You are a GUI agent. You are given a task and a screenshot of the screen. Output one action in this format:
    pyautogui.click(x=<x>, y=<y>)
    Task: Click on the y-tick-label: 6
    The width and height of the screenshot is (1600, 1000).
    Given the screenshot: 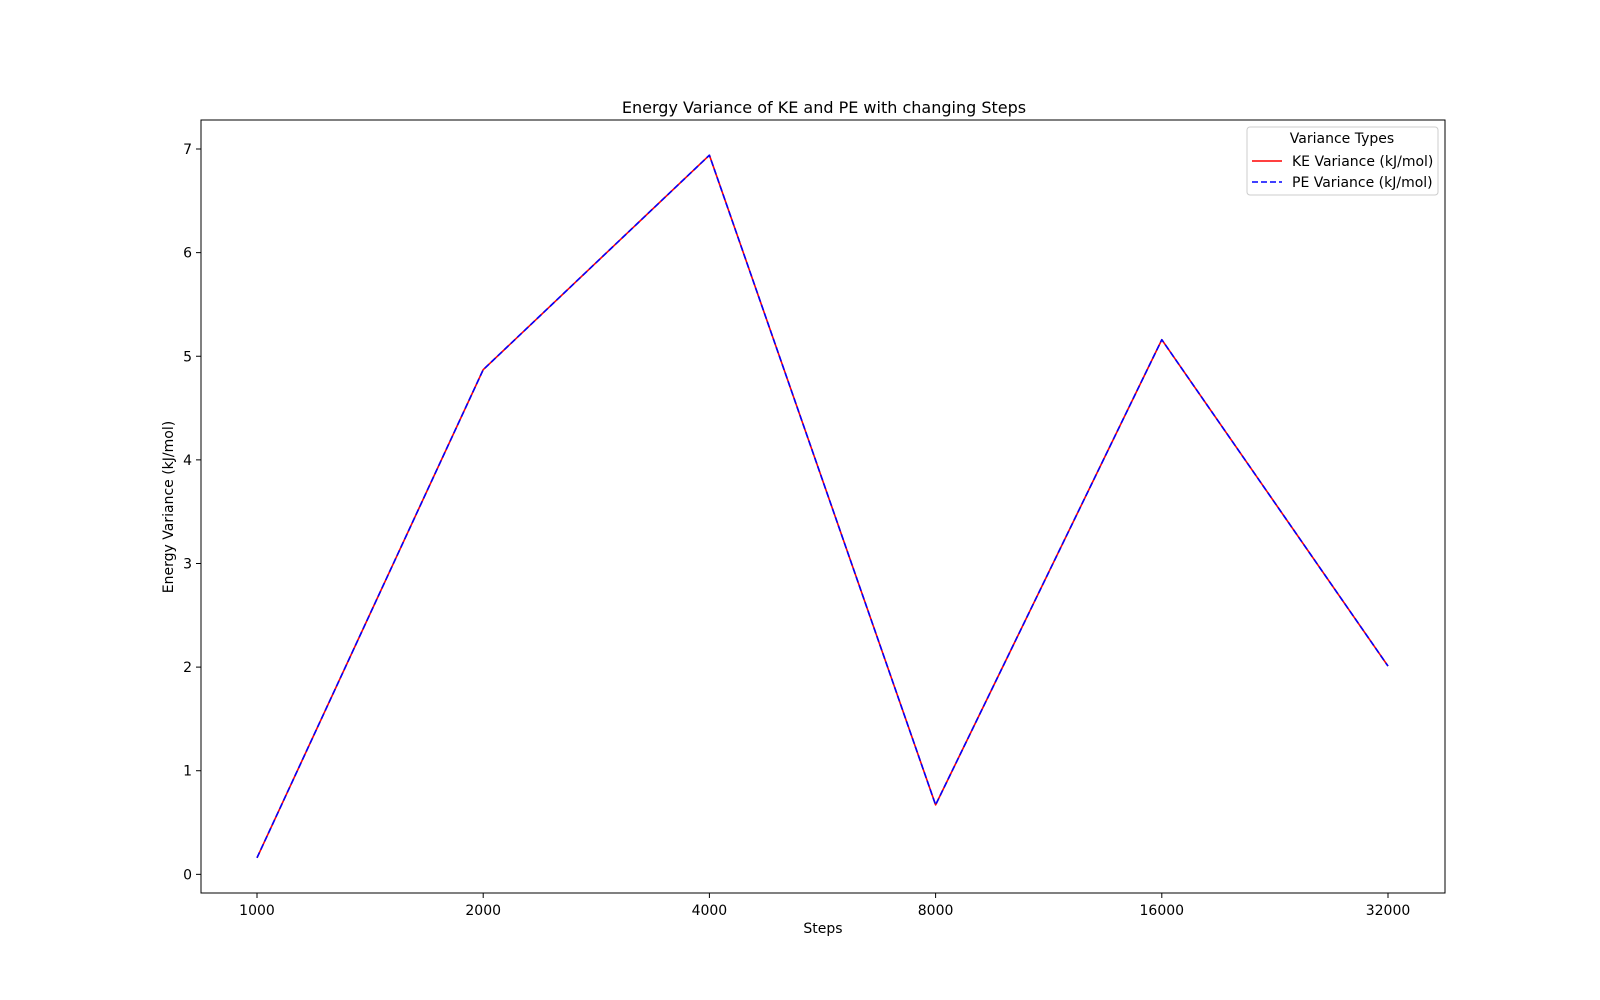 What is the action you would take?
    pyautogui.click(x=187, y=254)
    